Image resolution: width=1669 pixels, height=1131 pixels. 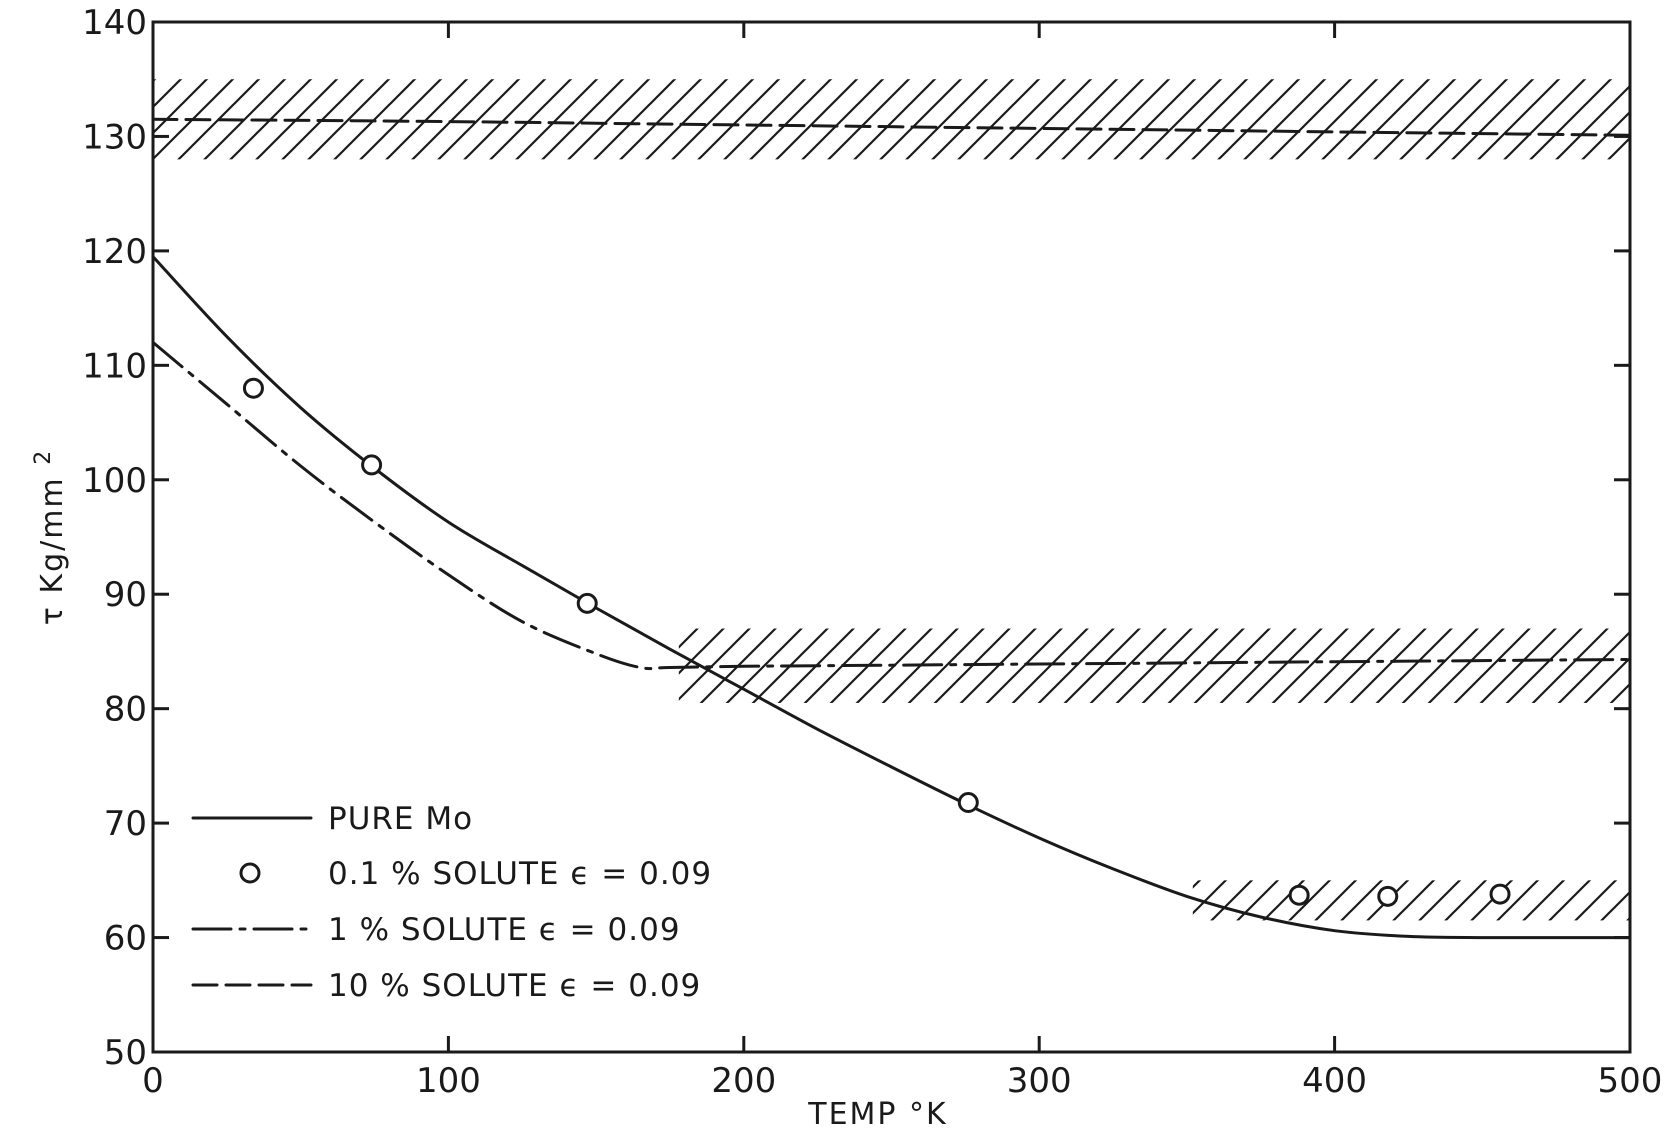 I want to click on y-tick-label: 130, so click(x=114, y=137).